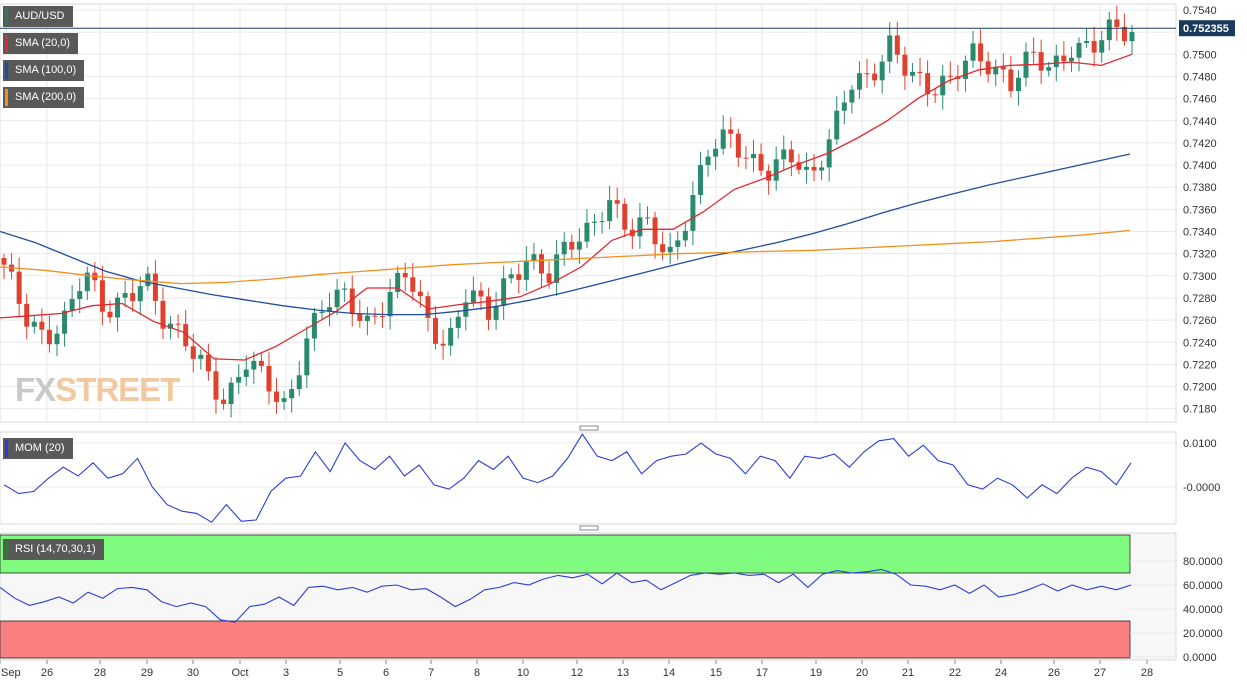  What do you see at coordinates (1200, 277) in the screenshot?
I see `price-axis-tick-label: 0.7300` at bounding box center [1200, 277].